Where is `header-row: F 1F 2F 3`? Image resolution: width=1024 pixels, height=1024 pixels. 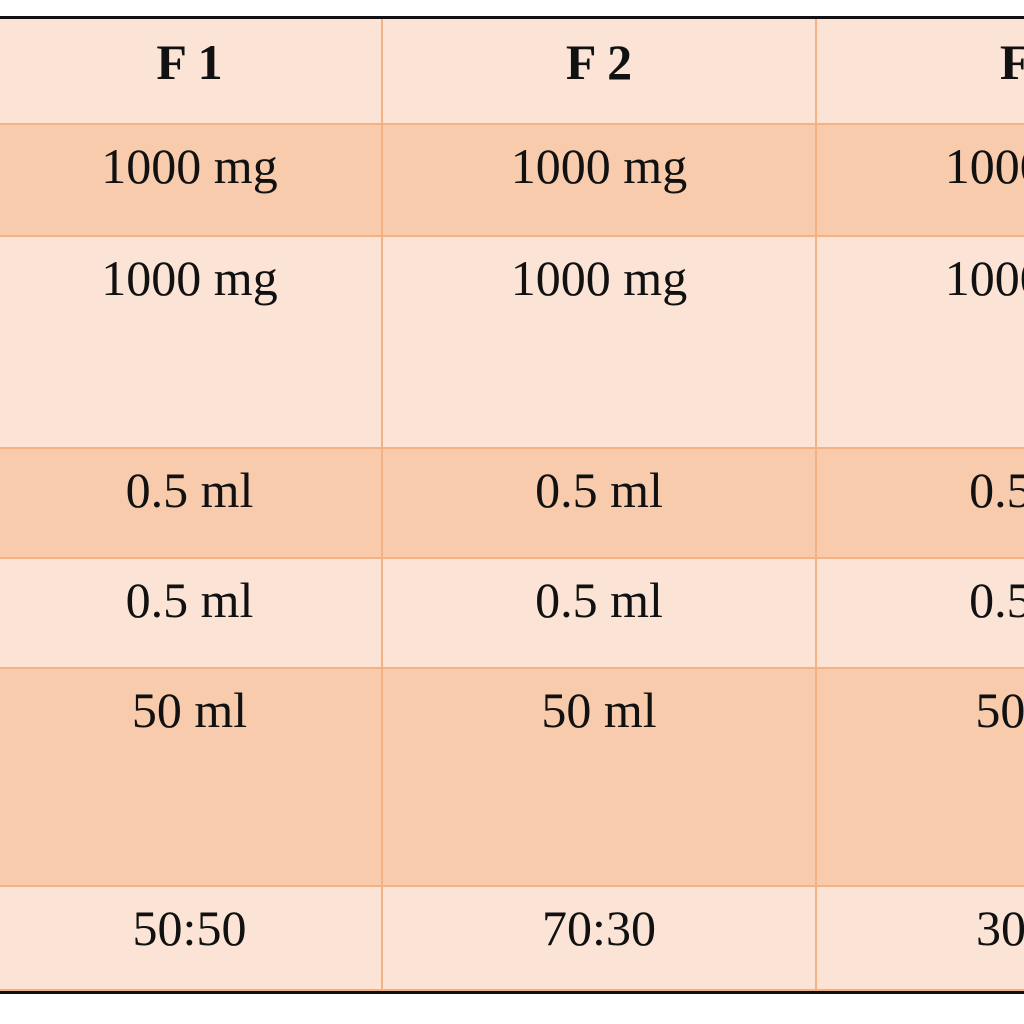 header-row: F 1F 2F 3 is located at coordinates (512, 72).